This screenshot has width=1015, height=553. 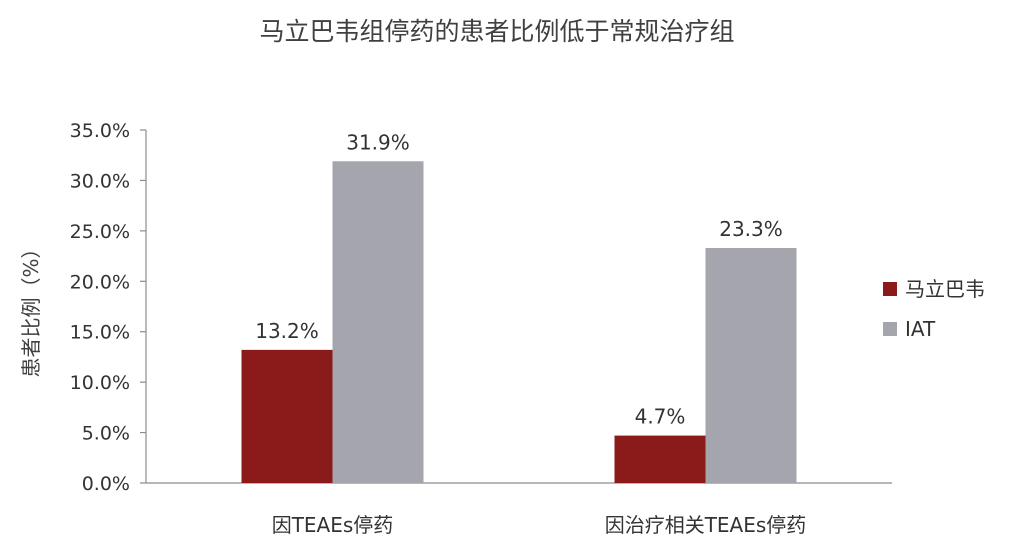 I want to click on y-tick-label: 15.0%, so click(x=100, y=333).